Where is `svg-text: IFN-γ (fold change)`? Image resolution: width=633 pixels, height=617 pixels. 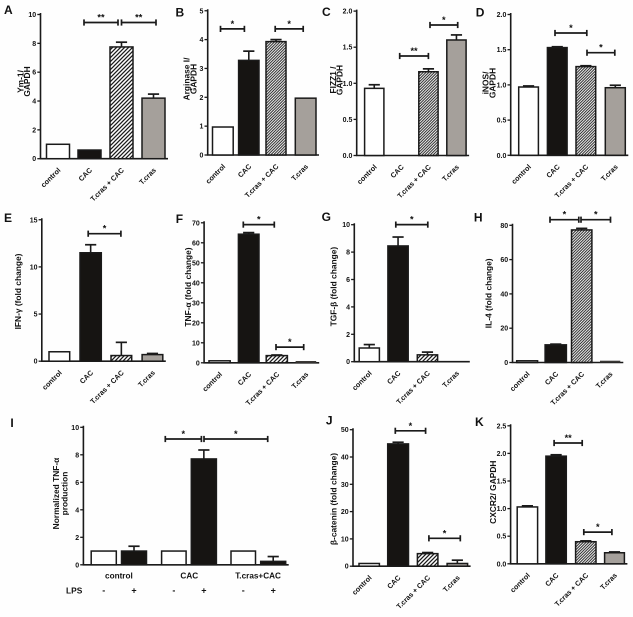
svg-text: IFN-γ (fold change) is located at coordinates (18, 291).